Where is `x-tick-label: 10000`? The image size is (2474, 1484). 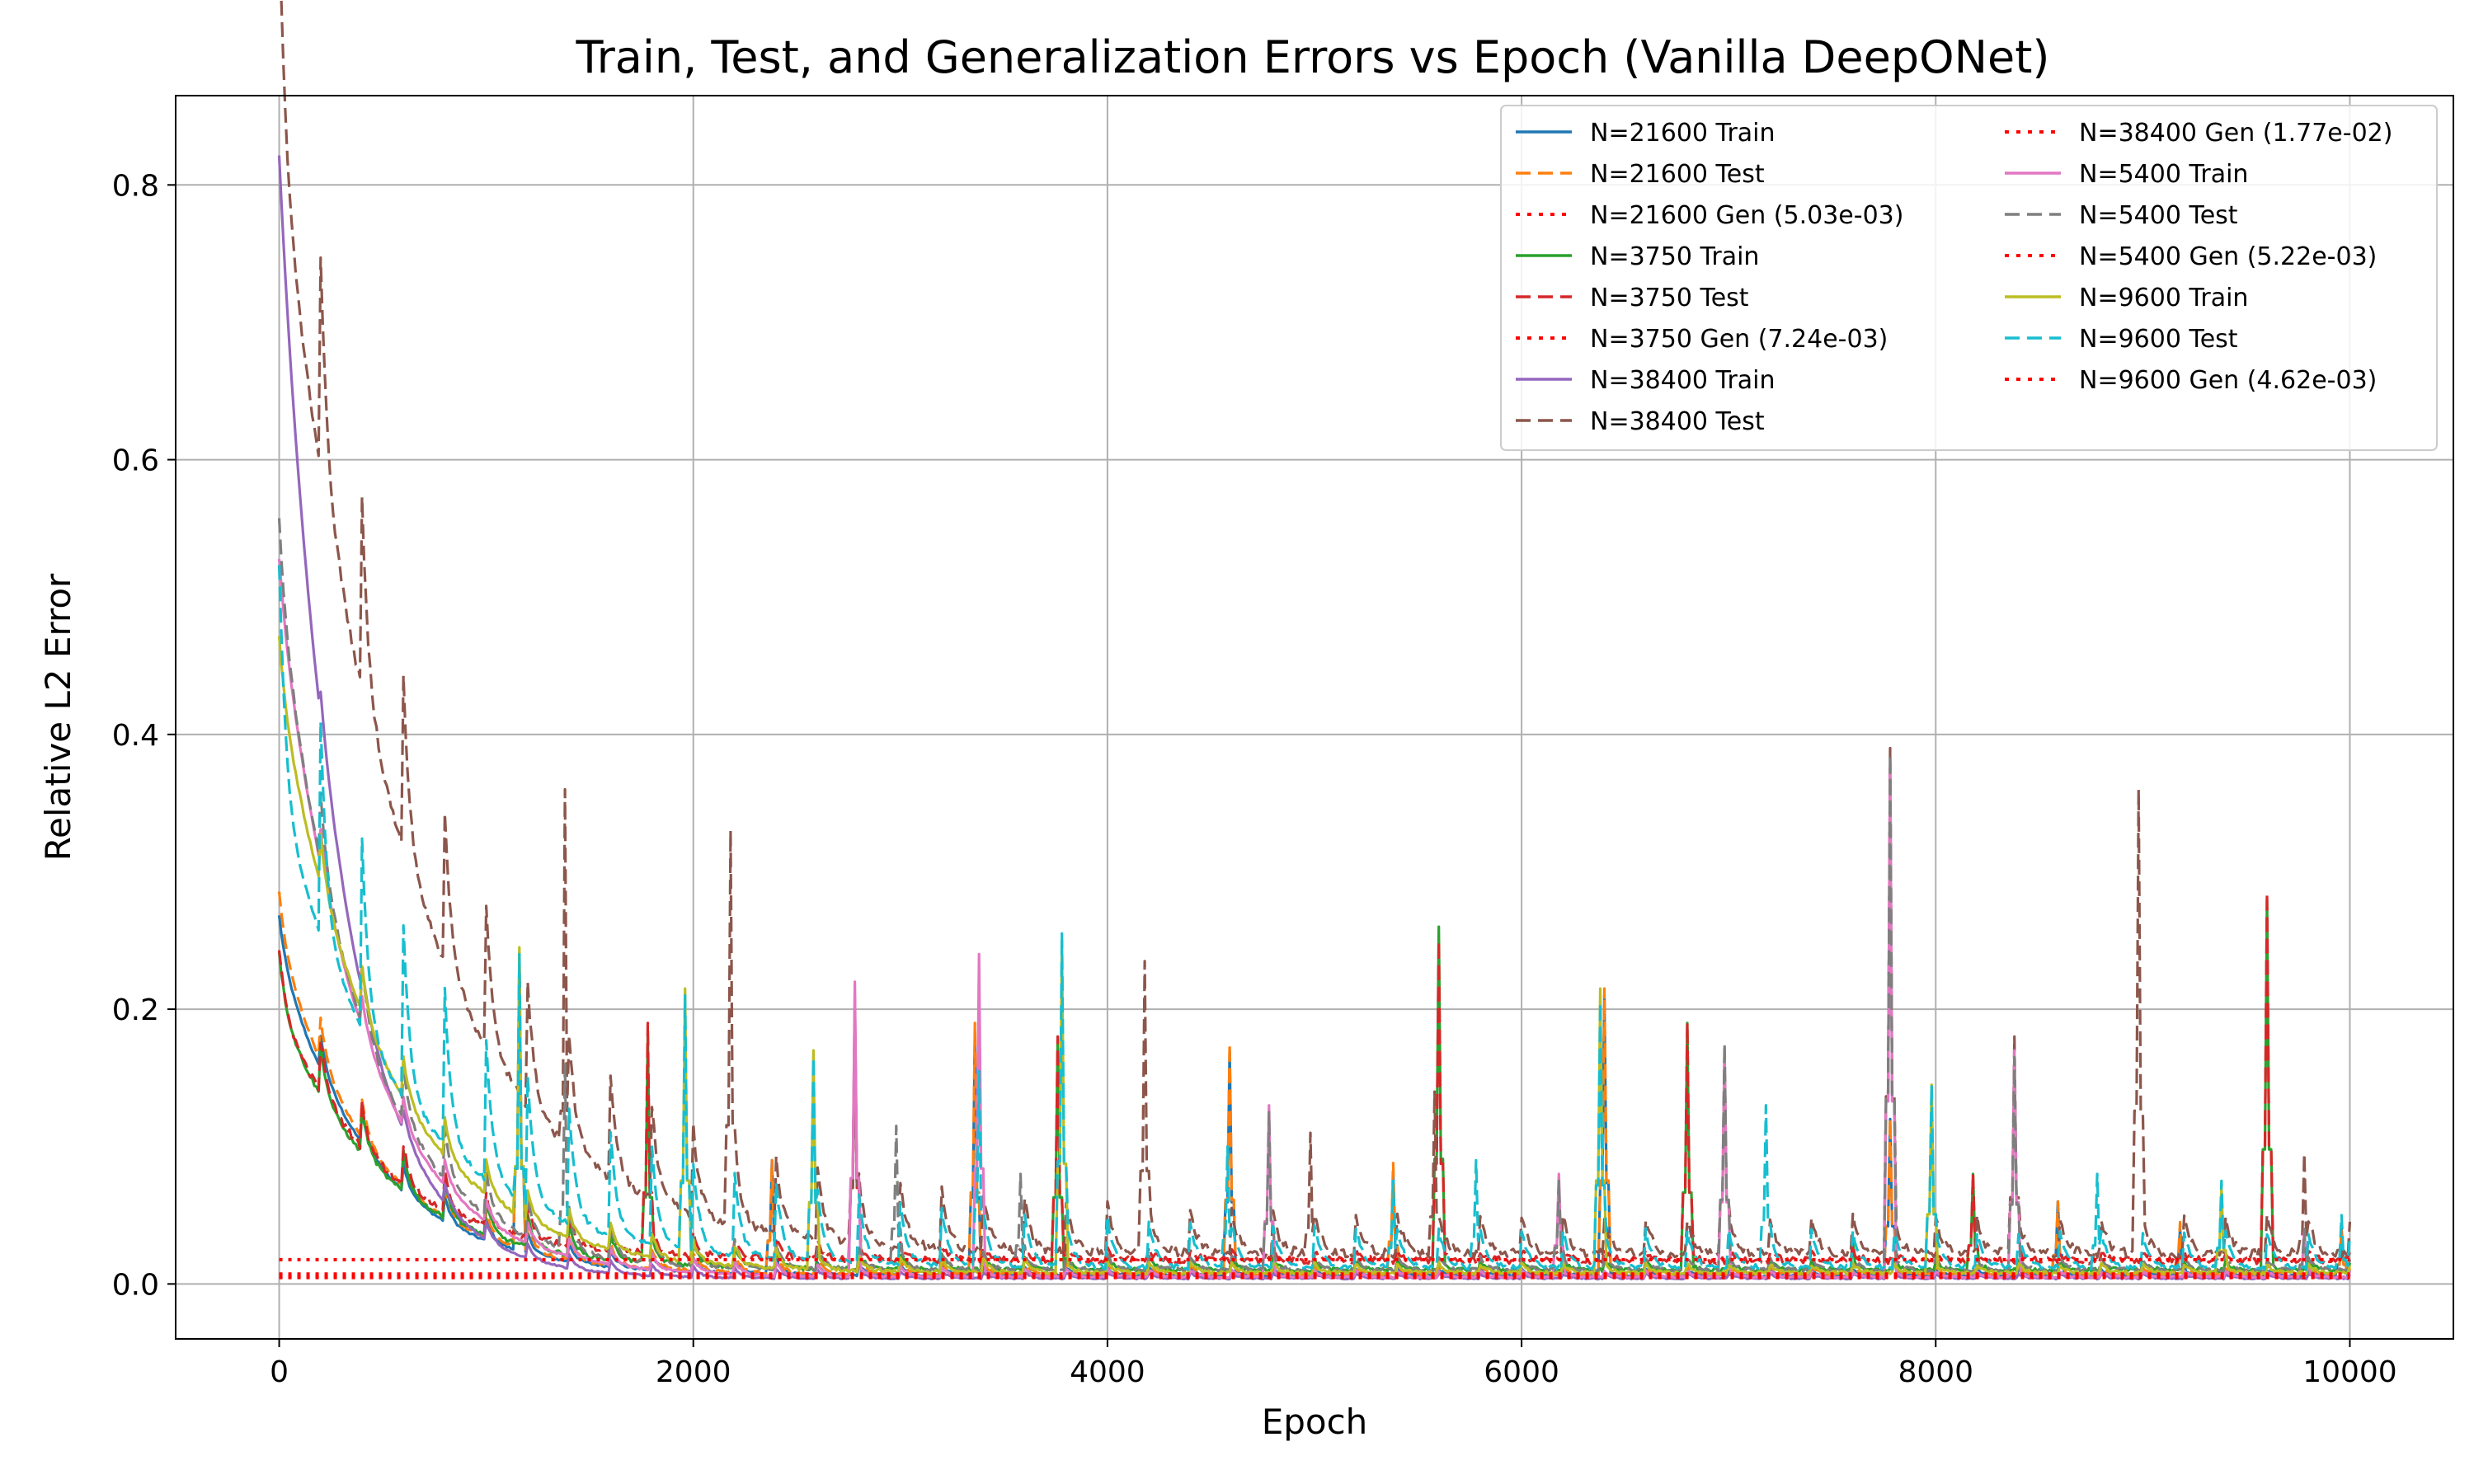
x-tick-label: 10000 is located at coordinates (2349, 1372).